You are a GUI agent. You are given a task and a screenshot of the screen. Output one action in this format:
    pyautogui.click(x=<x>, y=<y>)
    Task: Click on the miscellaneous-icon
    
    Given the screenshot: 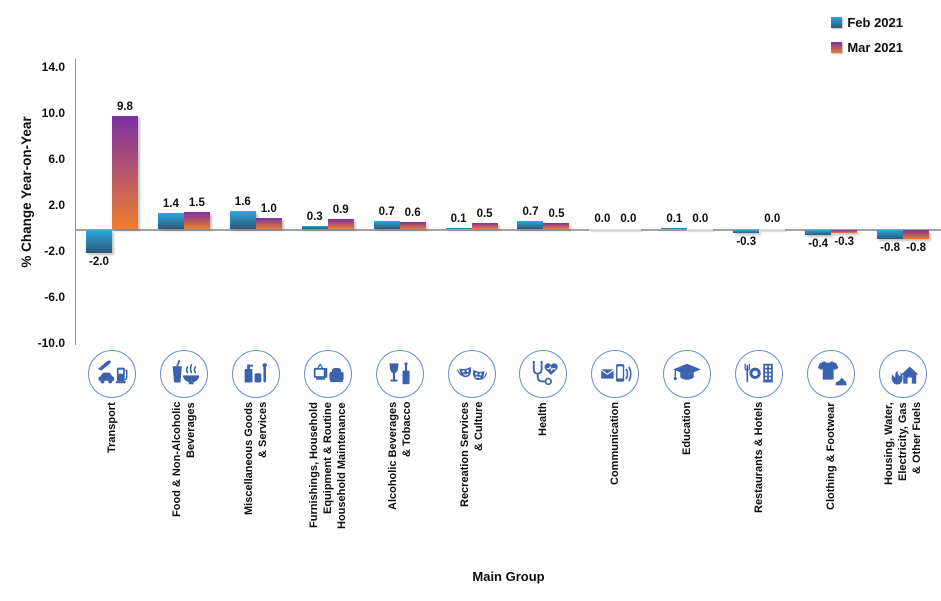 What is the action you would take?
    pyautogui.click(x=256, y=374)
    